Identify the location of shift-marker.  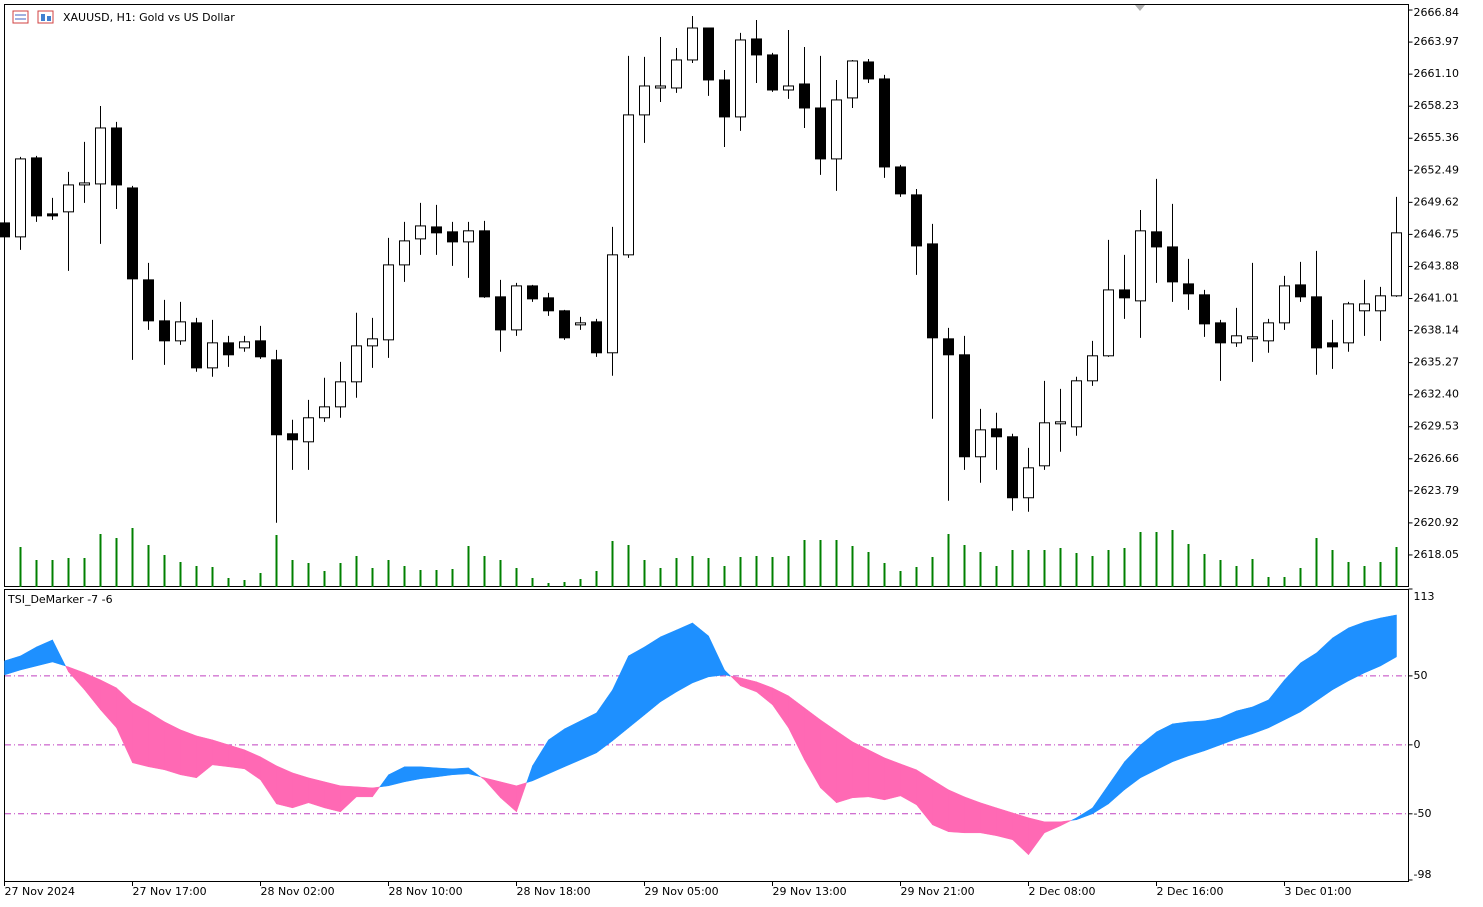
(1140, 8).